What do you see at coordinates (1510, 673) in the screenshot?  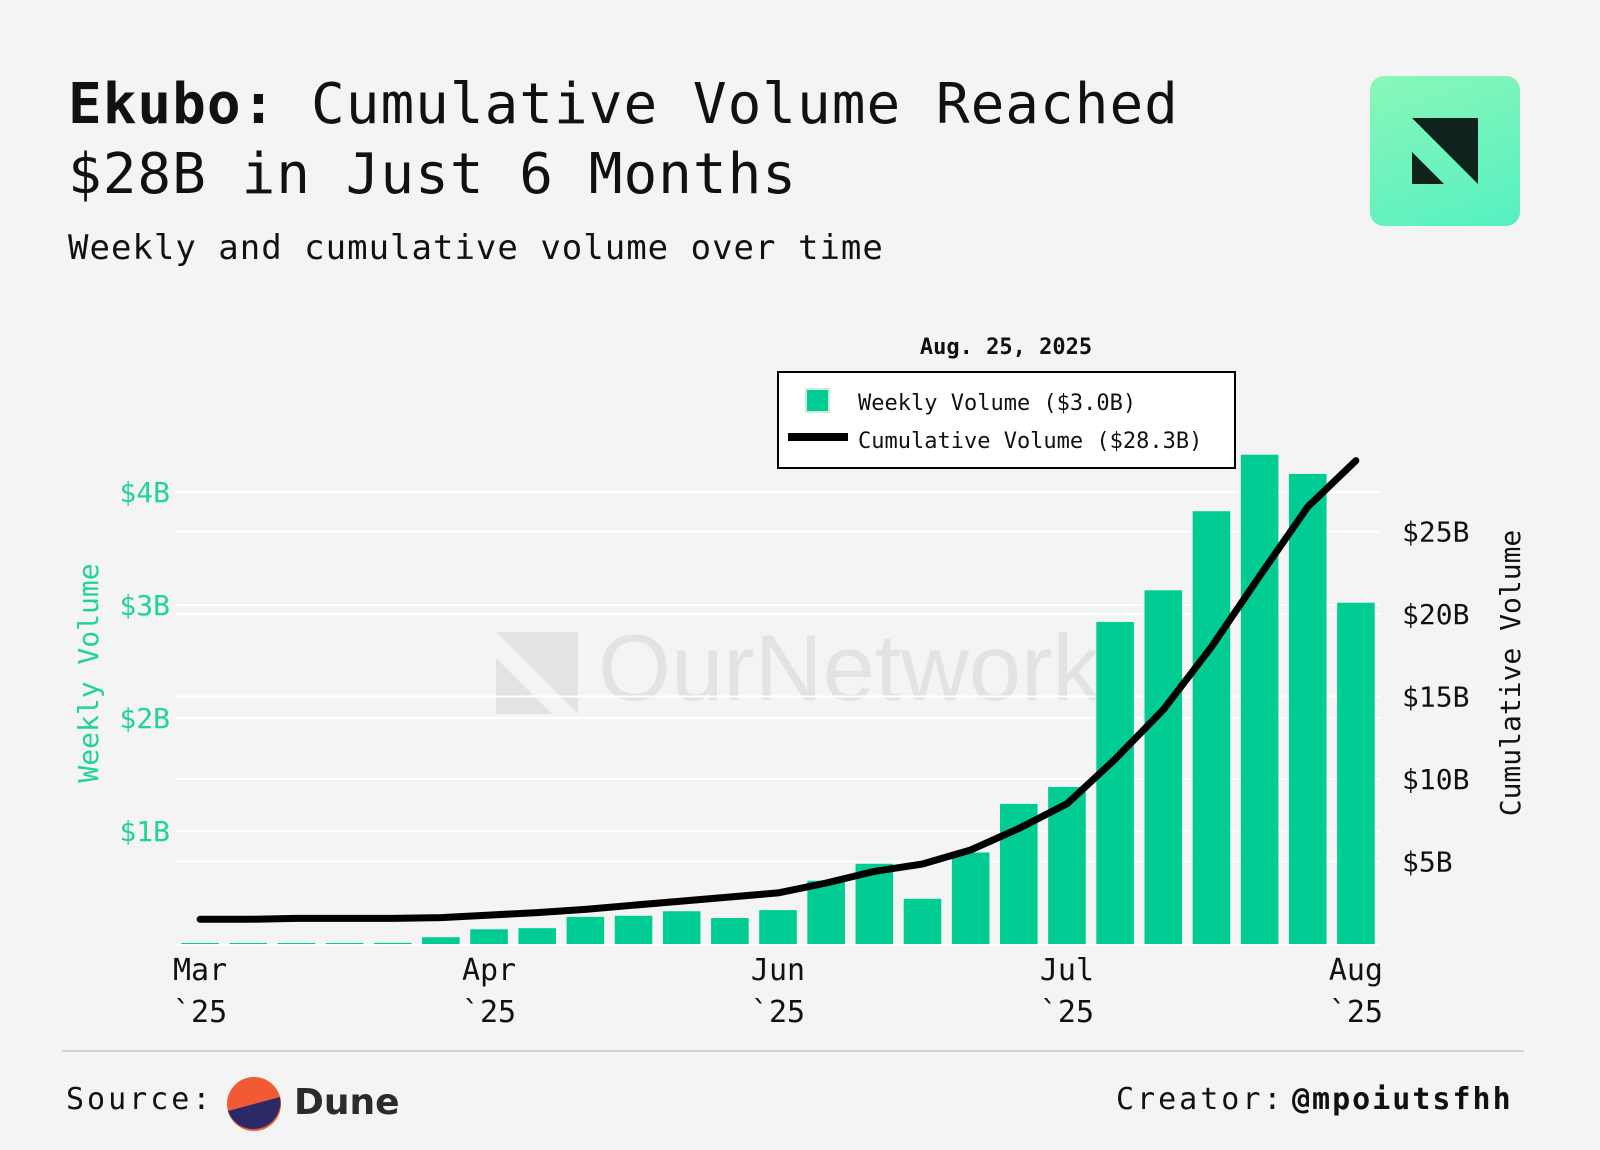 I see `y-right-axis-label: Cumulative Volume` at bounding box center [1510, 673].